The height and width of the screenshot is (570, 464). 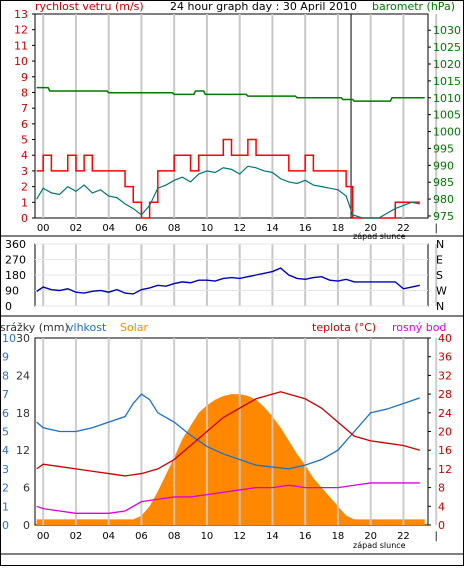 What do you see at coordinates (21, 30) in the screenshot?
I see `y-tick-left: 12` at bounding box center [21, 30].